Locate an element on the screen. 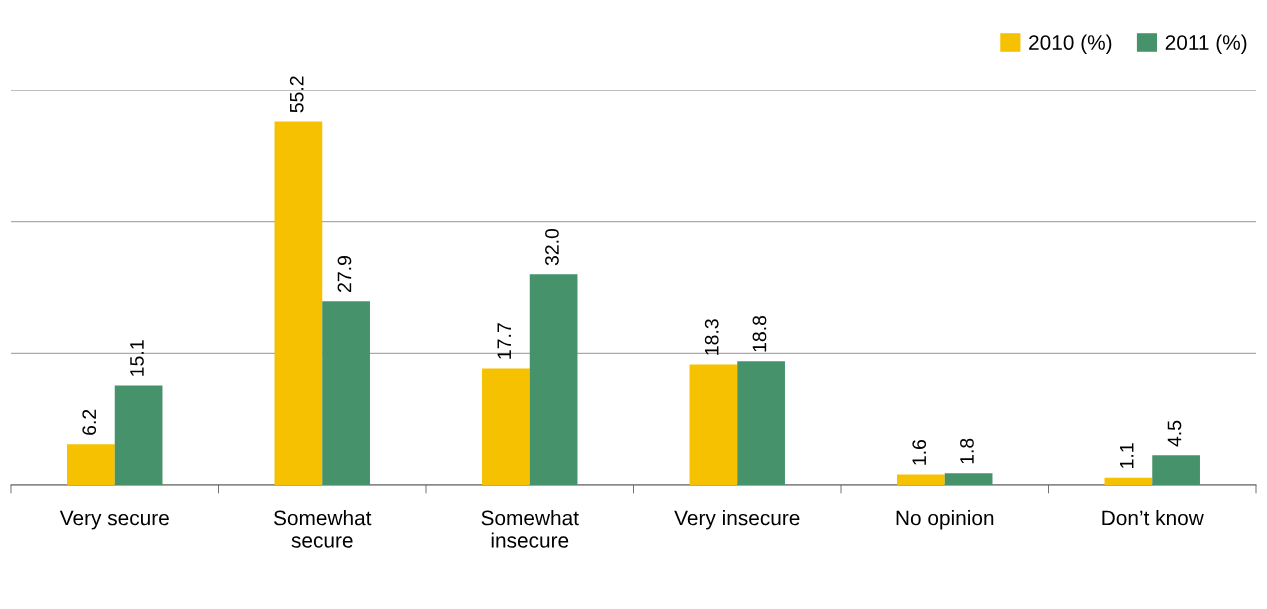 The width and height of the screenshot is (1267, 609). x-tick-label: Very insecure is located at coordinates (737, 520).